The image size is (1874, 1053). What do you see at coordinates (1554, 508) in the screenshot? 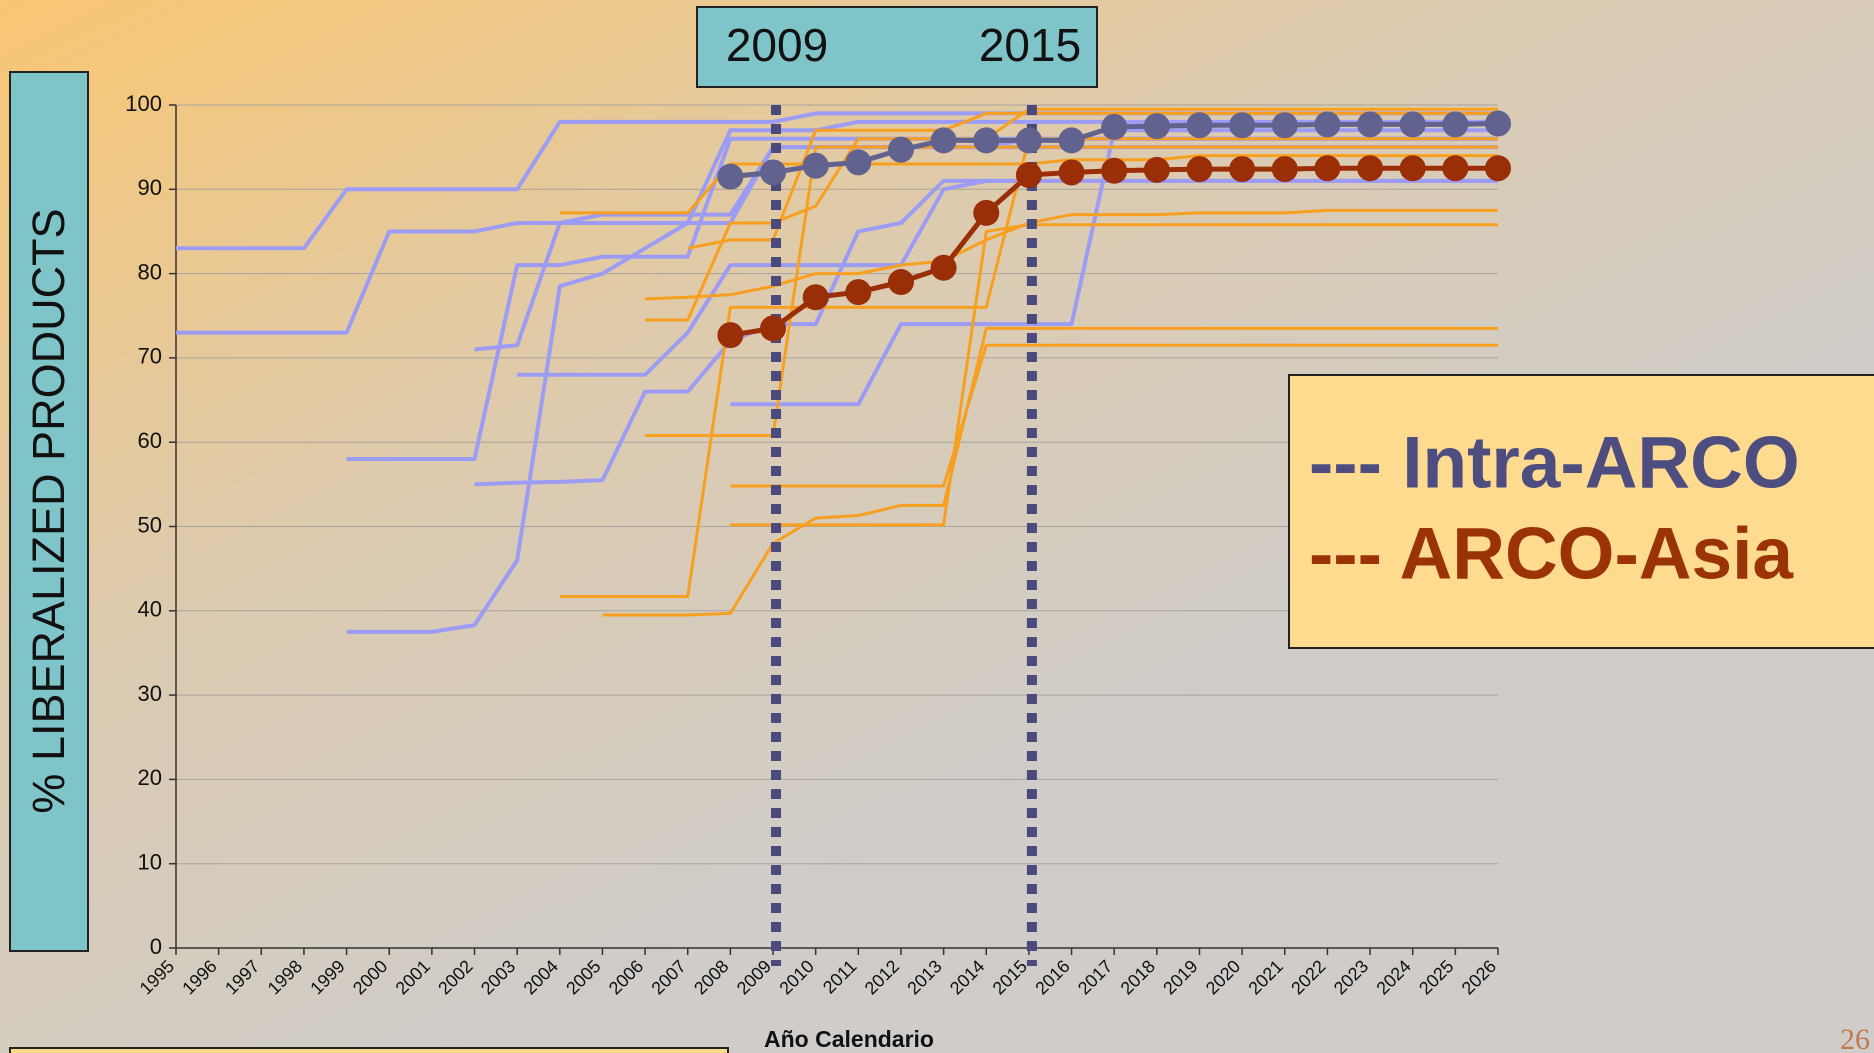
I see `legend: --- Intra-ARCO --- ARCO-Asia` at bounding box center [1554, 508].